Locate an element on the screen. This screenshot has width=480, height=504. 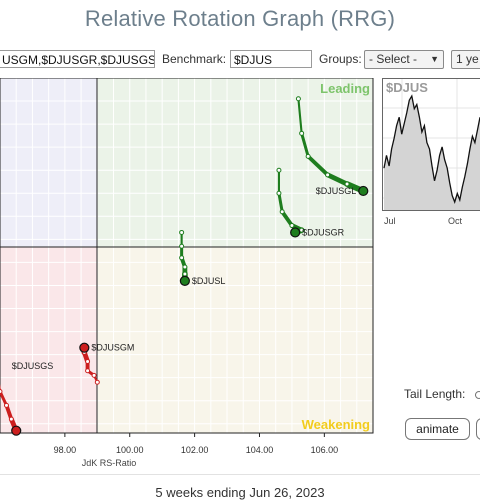
tail-djusgs: $DJUSGS is located at coordinates (27, 398).